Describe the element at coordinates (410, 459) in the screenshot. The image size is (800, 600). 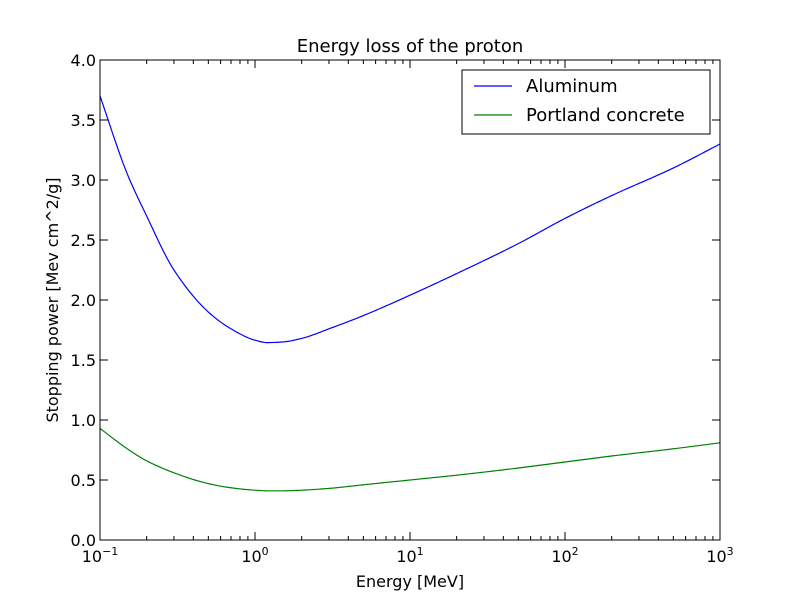
I see `series-line-portland-concrete` at that location.